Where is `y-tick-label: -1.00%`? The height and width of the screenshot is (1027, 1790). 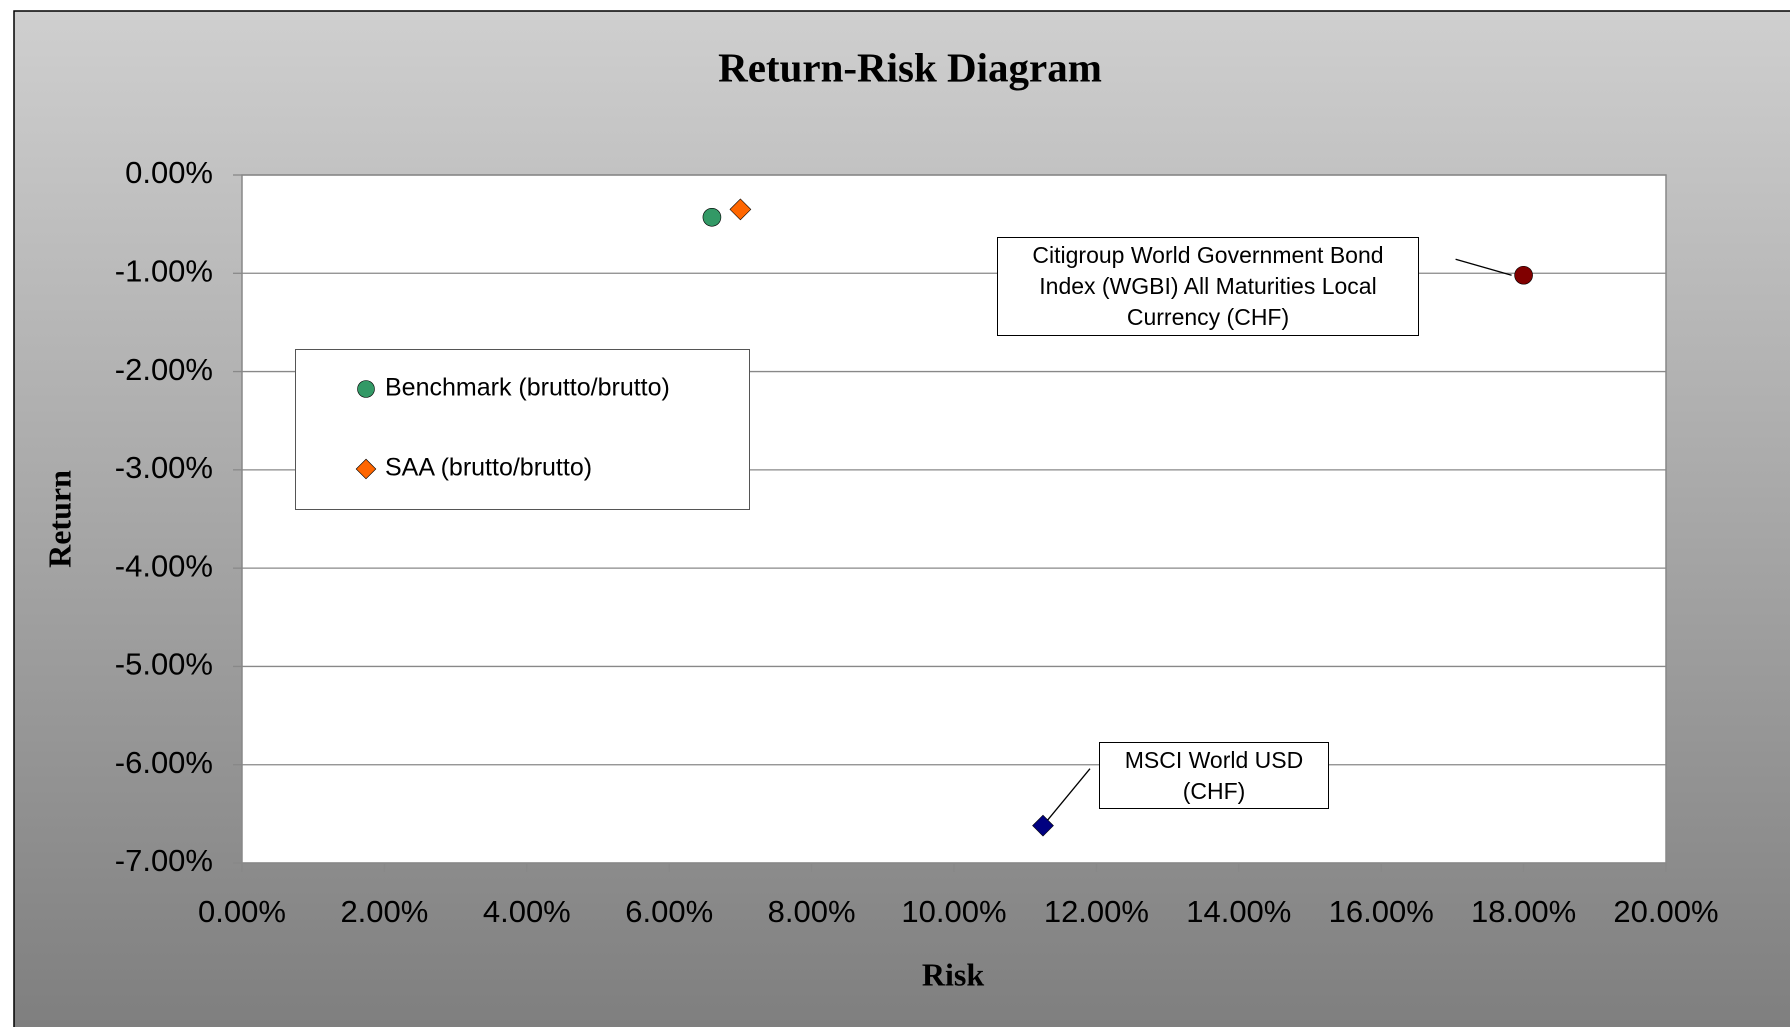
y-tick-label: -1.00% is located at coordinates (164, 270).